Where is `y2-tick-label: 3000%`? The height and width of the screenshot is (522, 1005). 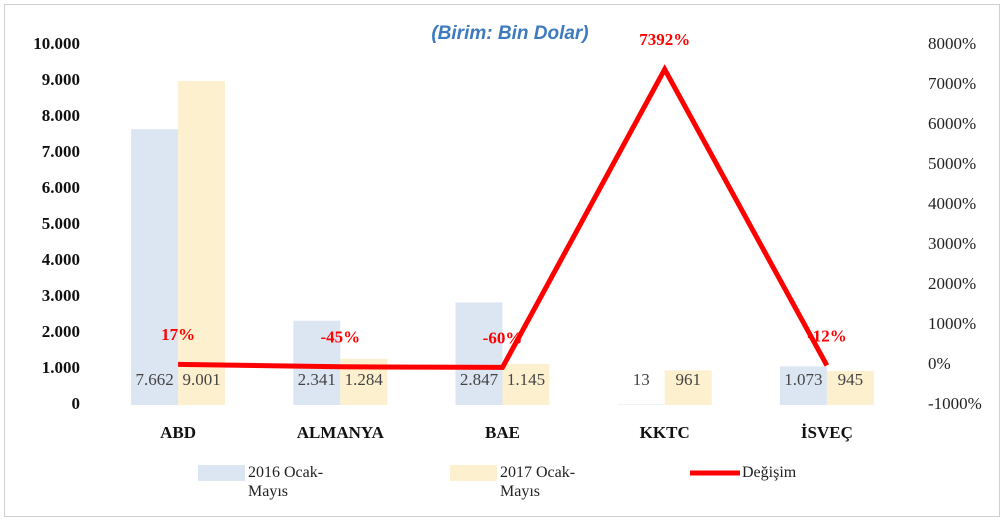 y2-tick-label: 3000% is located at coordinates (952, 243).